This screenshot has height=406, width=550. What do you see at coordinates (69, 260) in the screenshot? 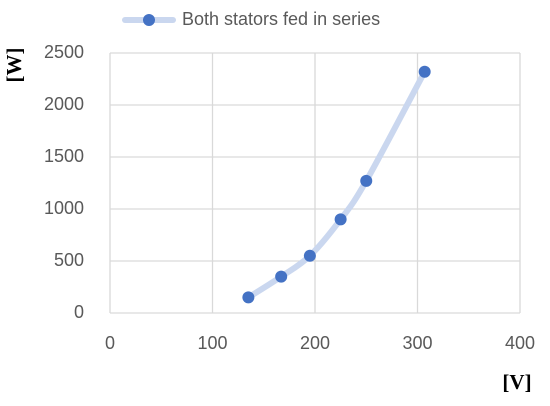
I see `y-tick-label: 500` at bounding box center [69, 260].